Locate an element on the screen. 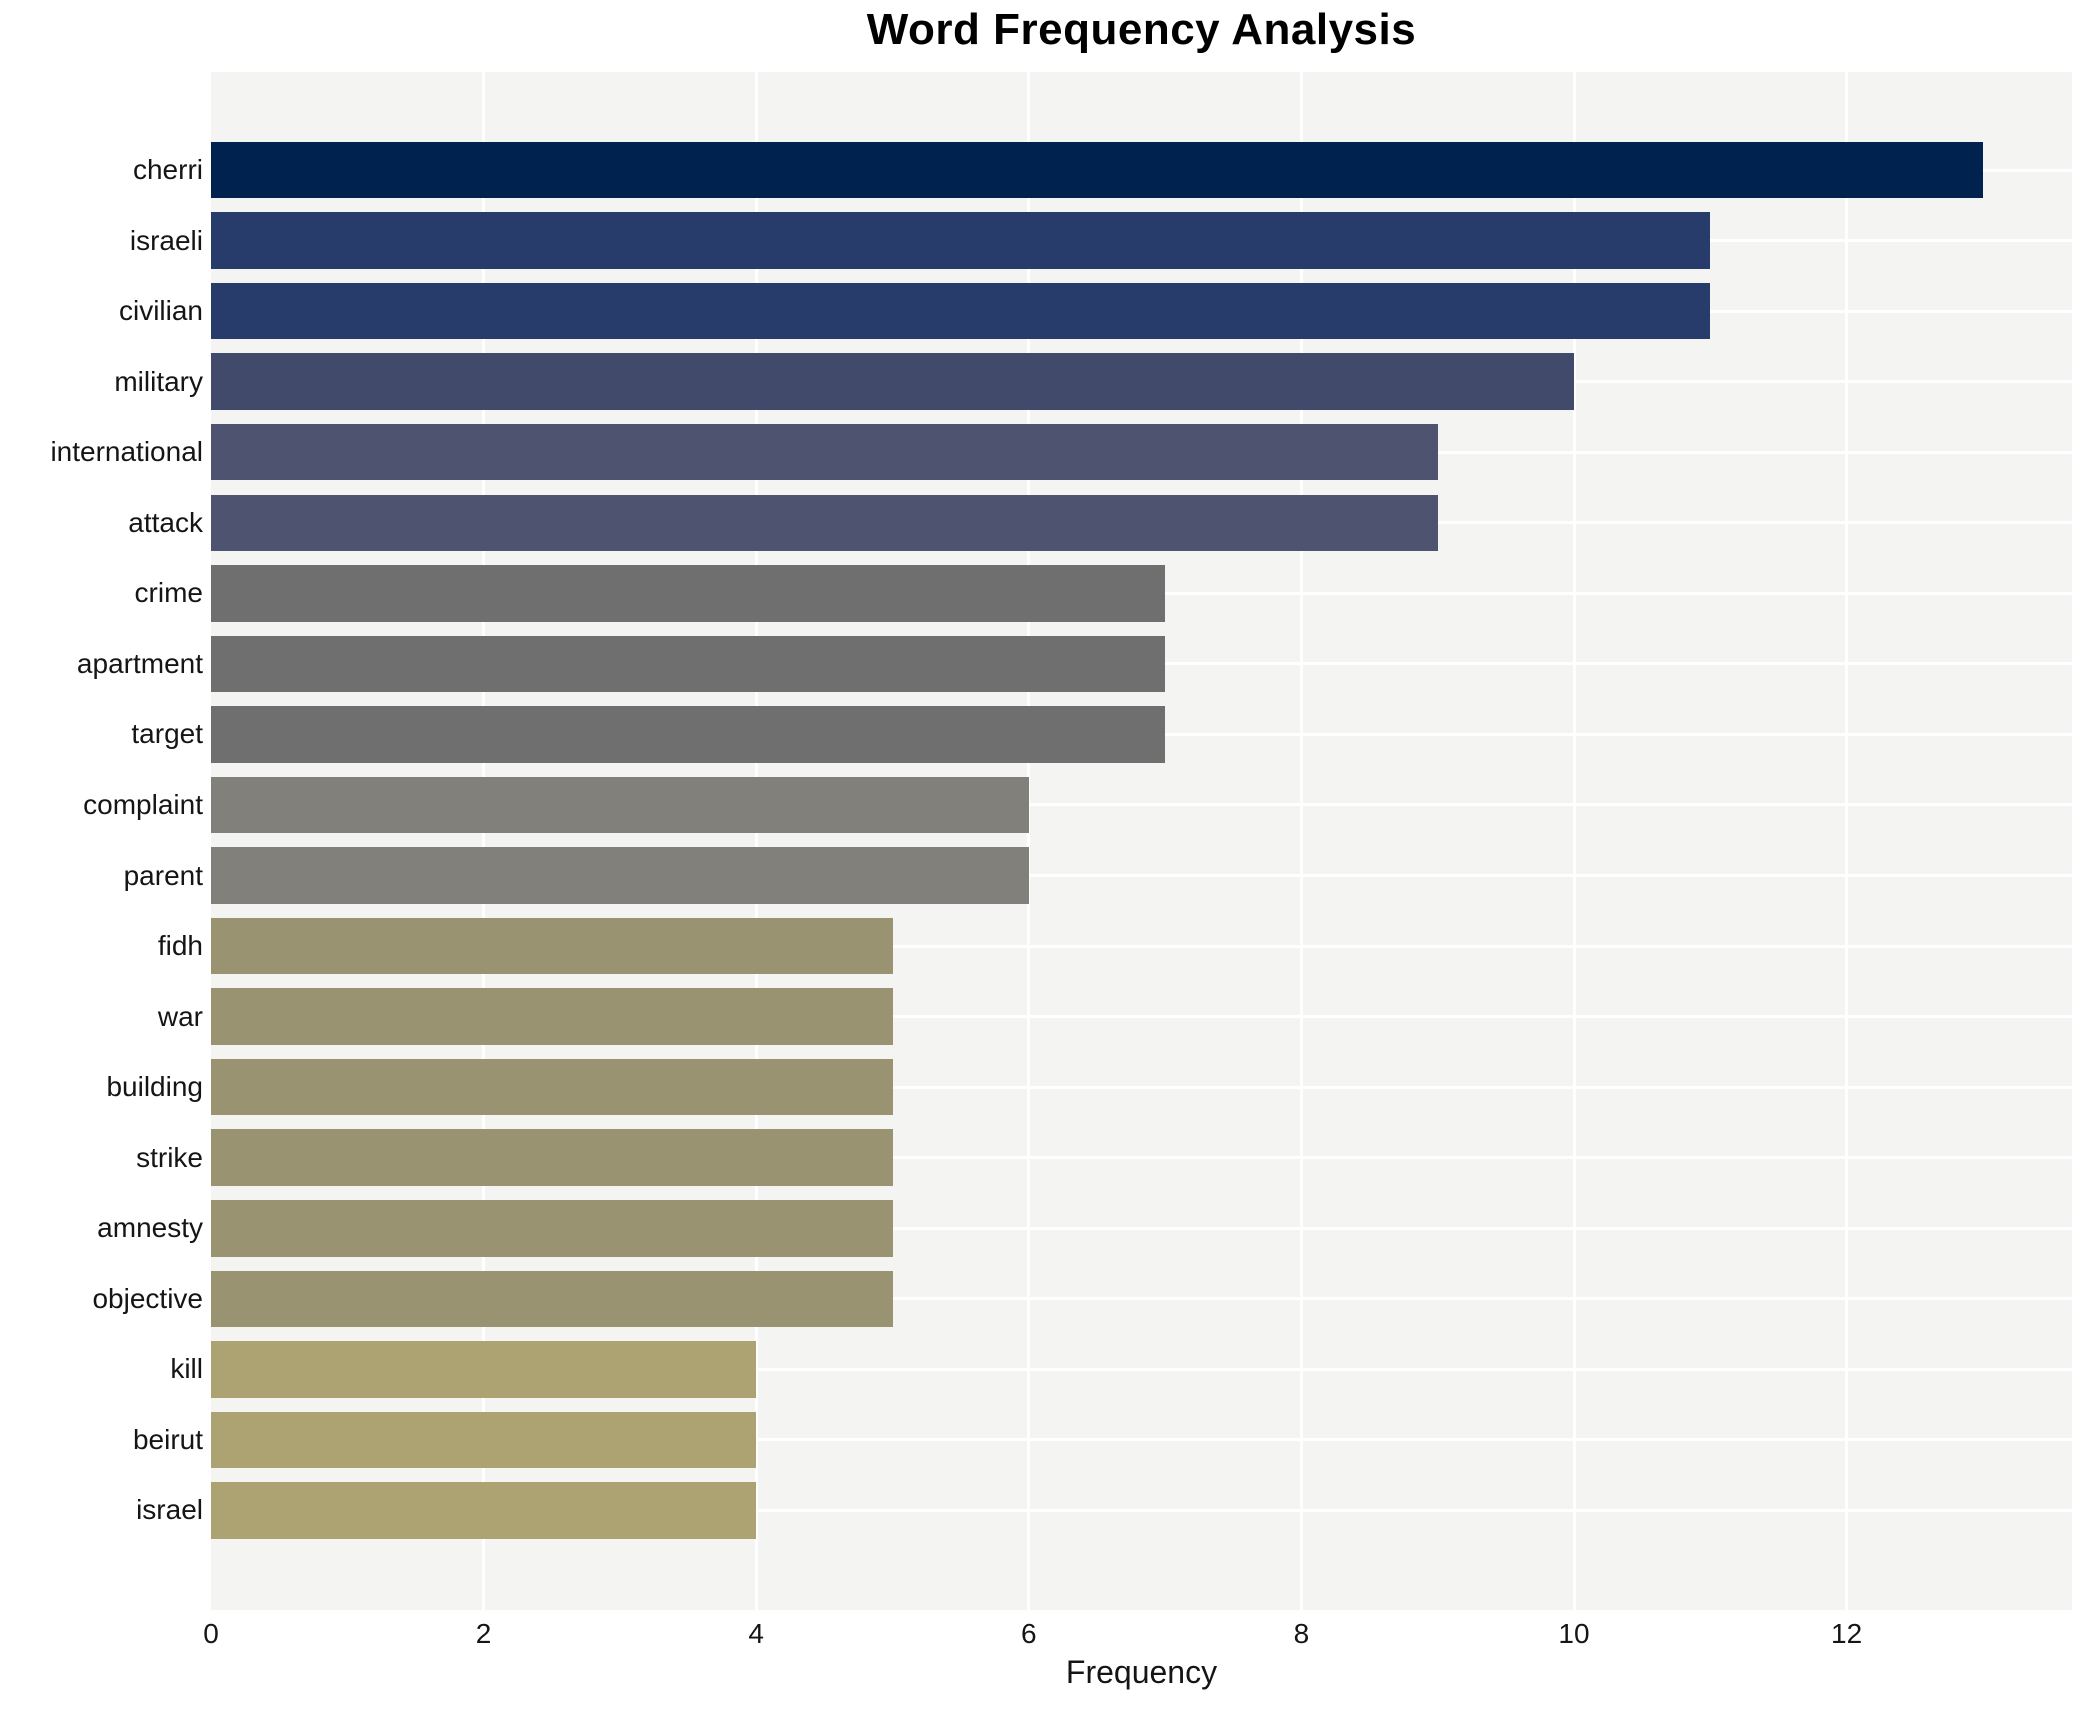 This screenshot has height=1710, width=2091. y-tick-label-fidh: fidh is located at coordinates (180, 946).